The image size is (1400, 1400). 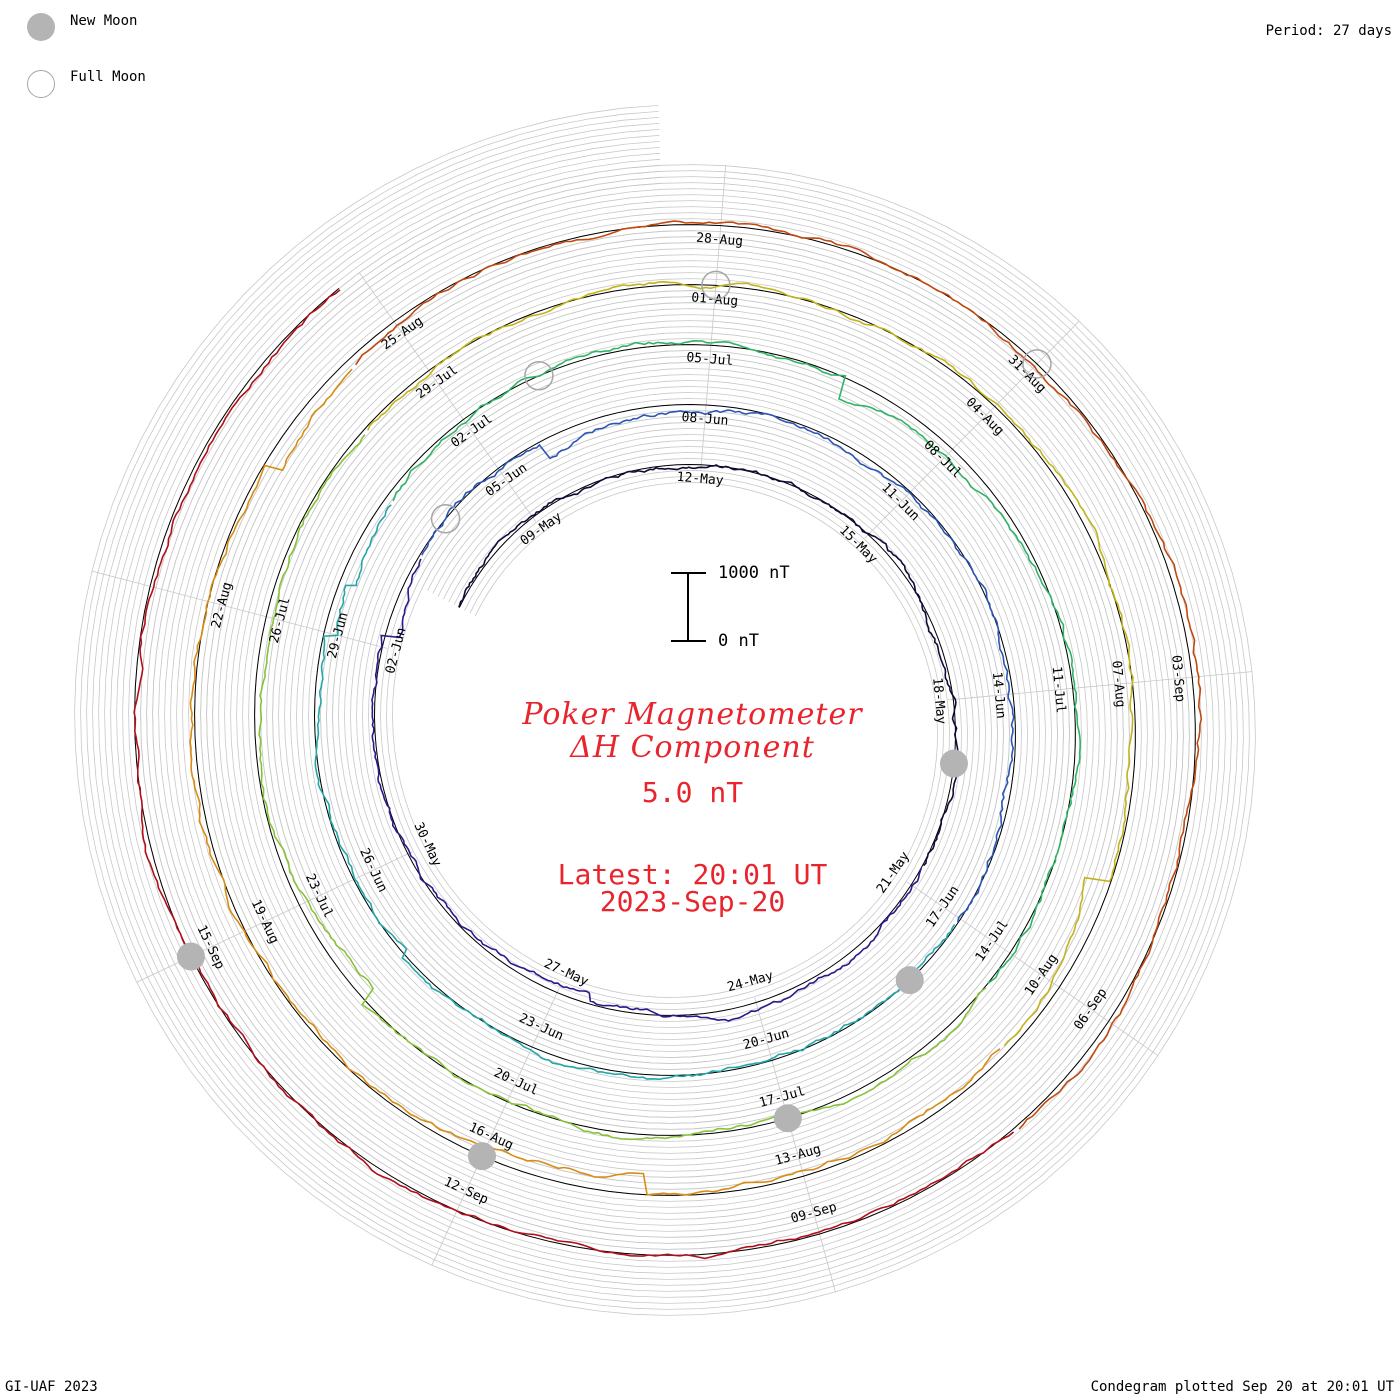 What do you see at coordinates (1177, 679) in the screenshot?
I see `date-label: 03-Sep` at bounding box center [1177, 679].